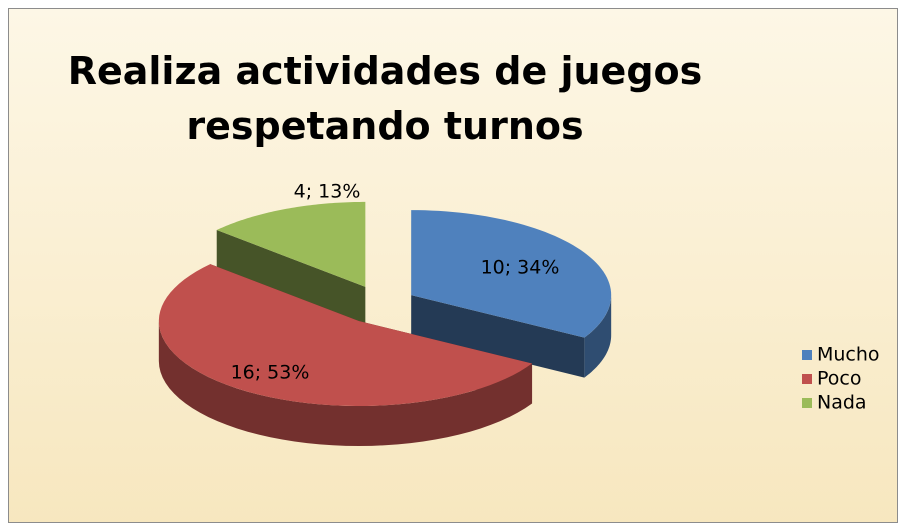 The width and height of the screenshot is (906, 531). Describe the element at coordinates (848, 355) in the screenshot. I see `legend-label: Mucho` at that location.